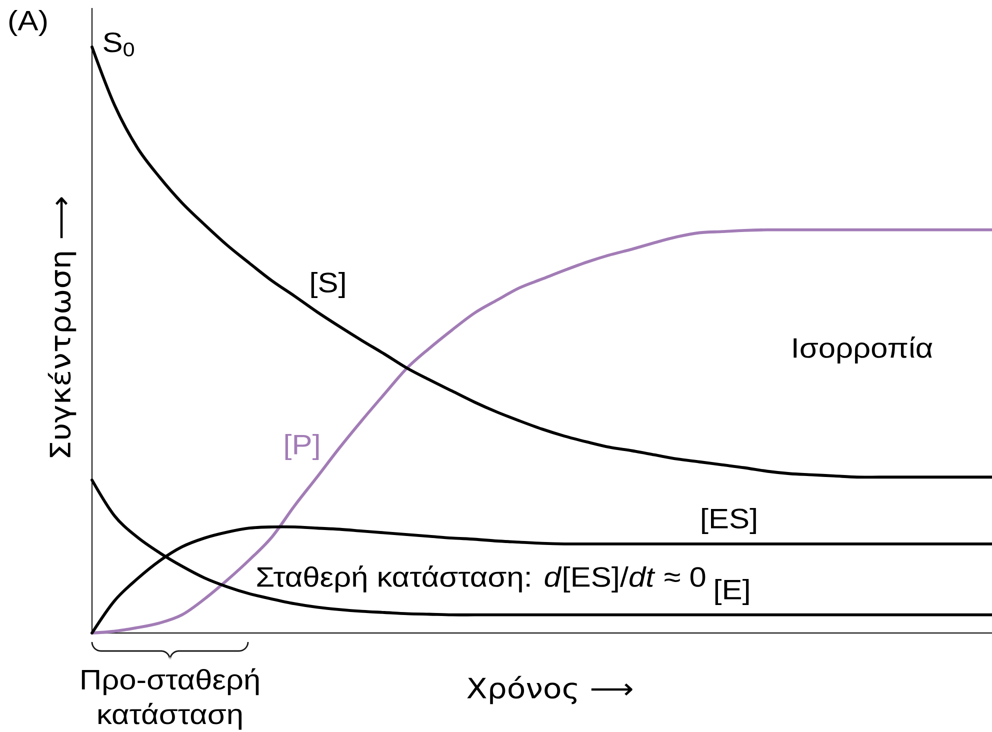 This screenshot has width=992, height=732. I want to click on series-label: [S], so click(328, 285).